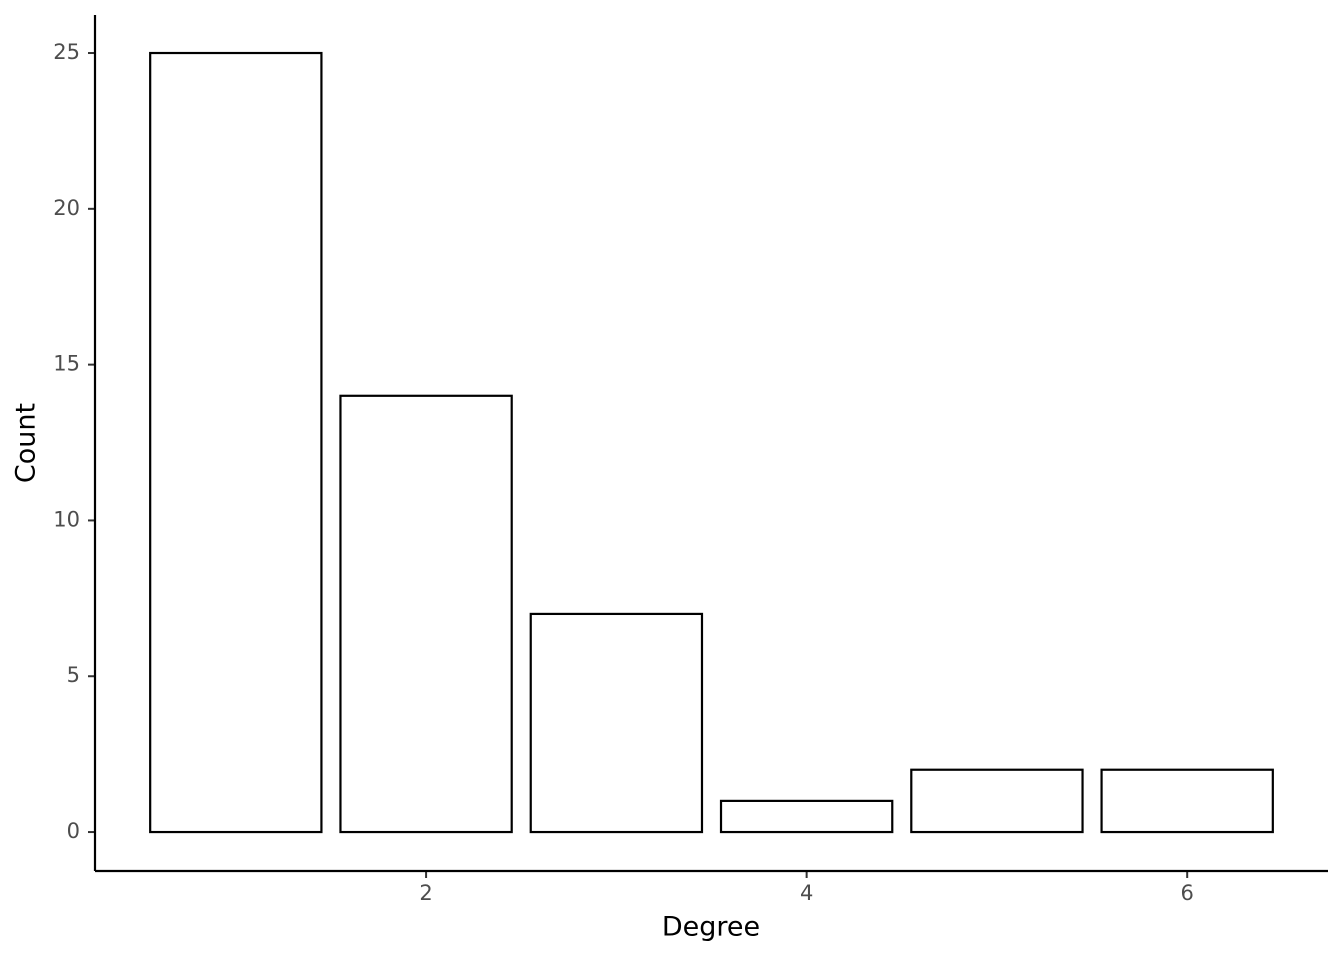 This screenshot has height=960, width=1344. Describe the element at coordinates (711, 927) in the screenshot. I see `x-axis-title: Degree` at that location.